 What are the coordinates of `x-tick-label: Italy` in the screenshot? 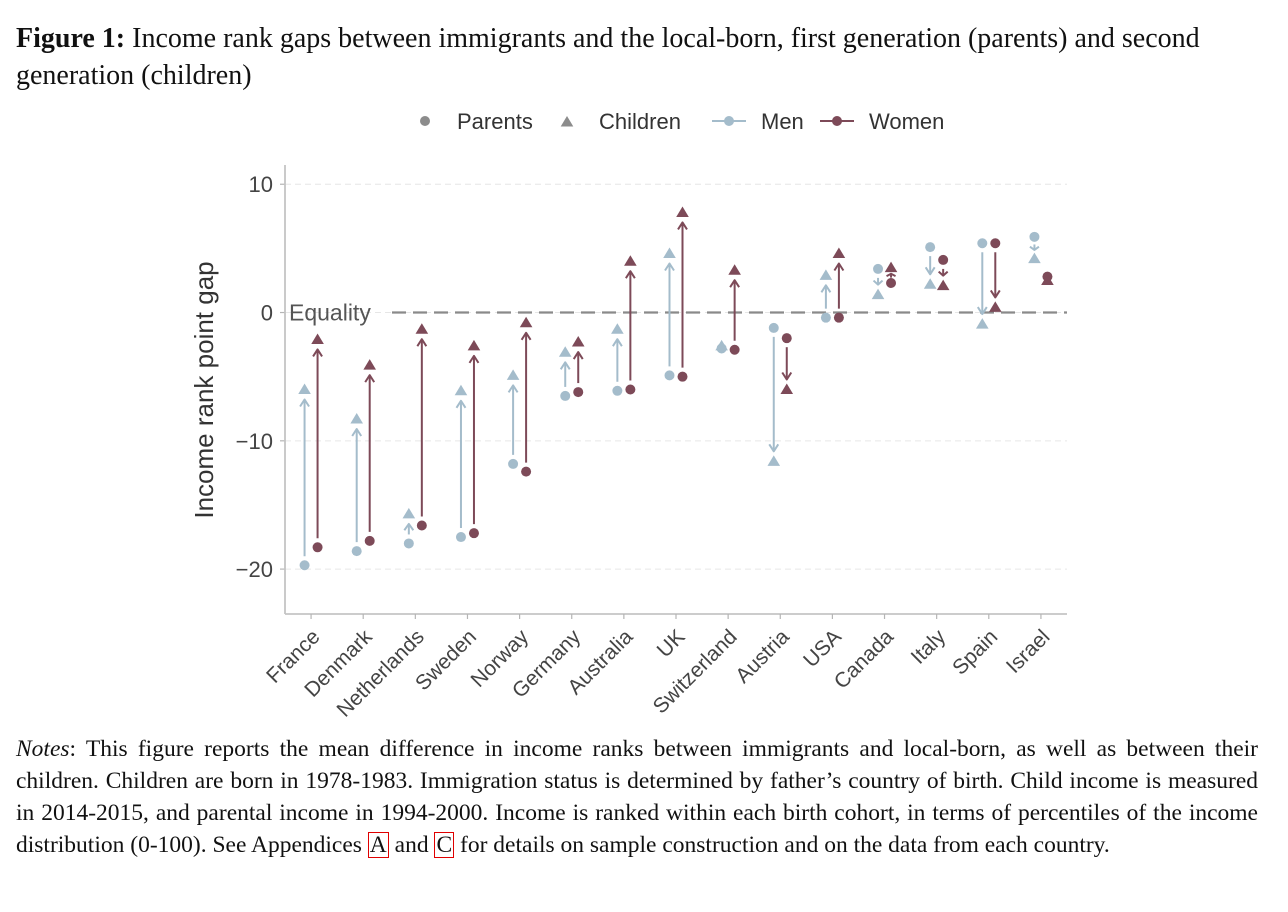 It's located at (929, 647).